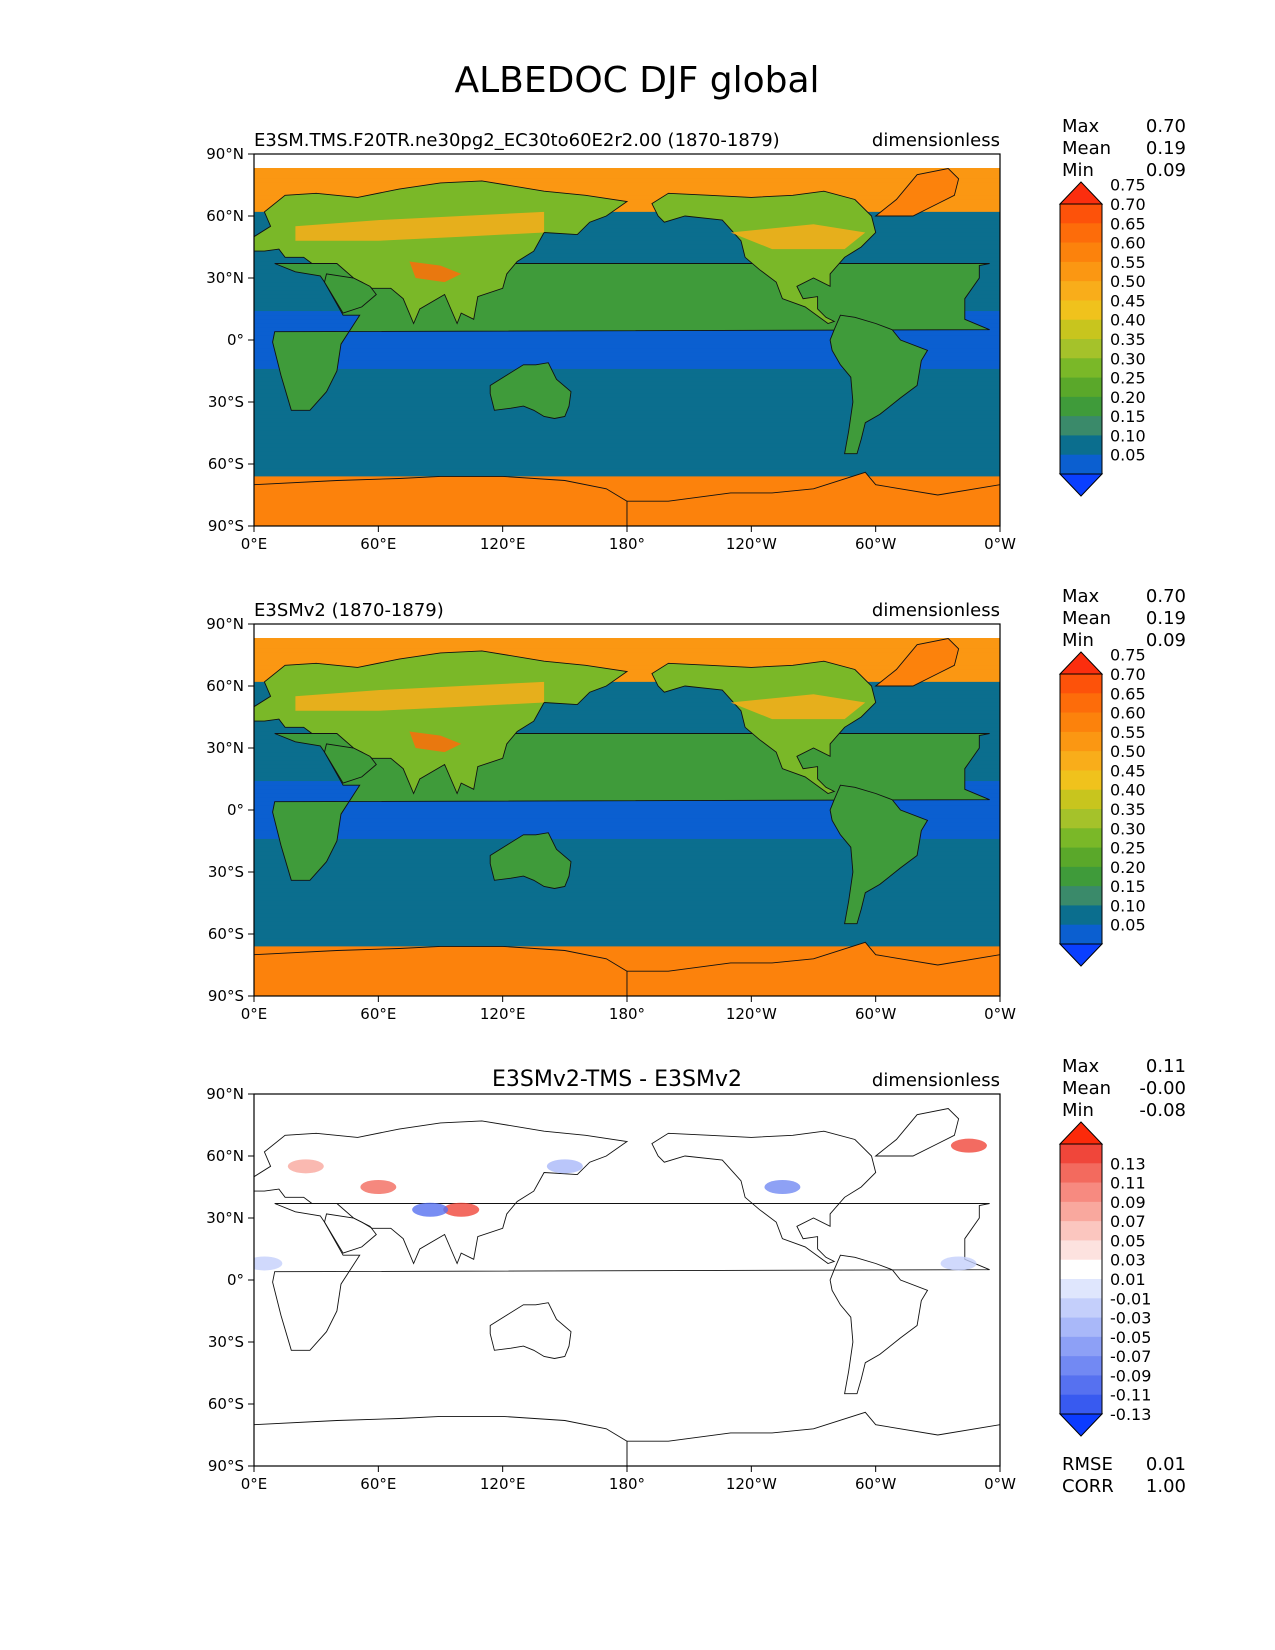 This screenshot has width=1275, height=1650. Describe the element at coordinates (1088, 1486) in the screenshot. I see `extra-stat-label: CORR` at that location.